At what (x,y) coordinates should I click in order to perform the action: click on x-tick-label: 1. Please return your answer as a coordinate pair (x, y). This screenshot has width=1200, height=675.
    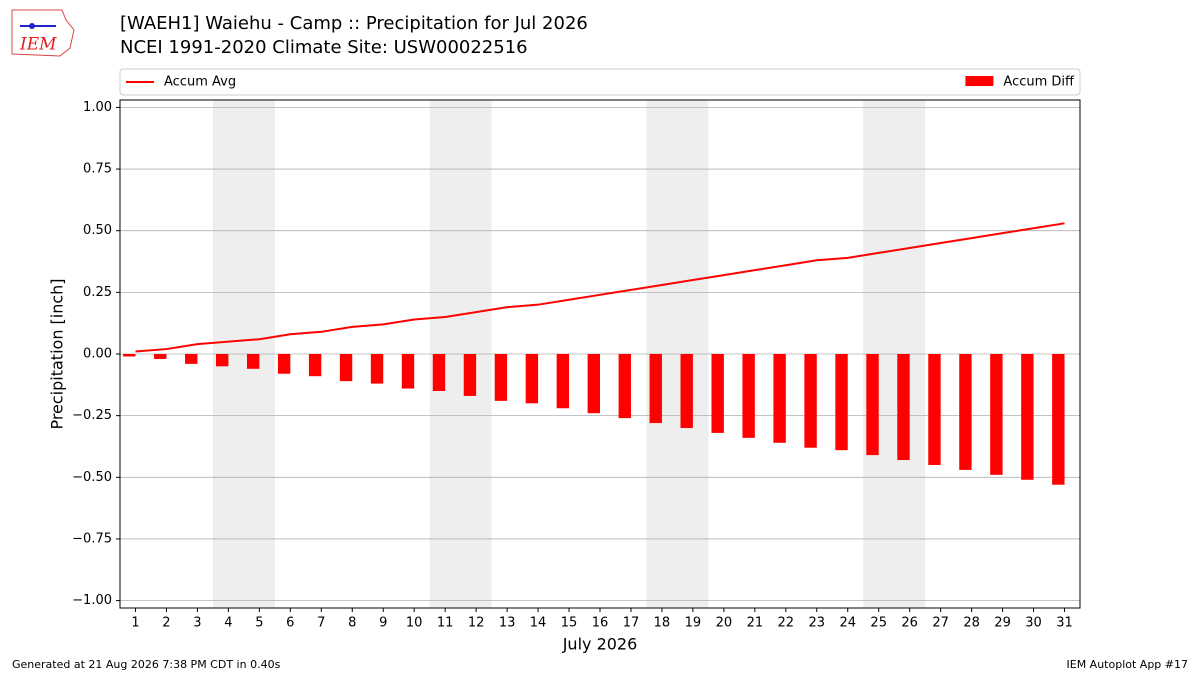
    Looking at the image, I should click on (135, 623).